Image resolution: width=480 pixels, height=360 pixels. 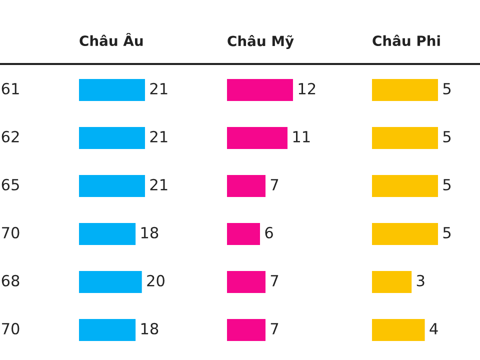 What do you see at coordinates (11, 280) in the screenshot?
I see `text: 68` at bounding box center [11, 280].